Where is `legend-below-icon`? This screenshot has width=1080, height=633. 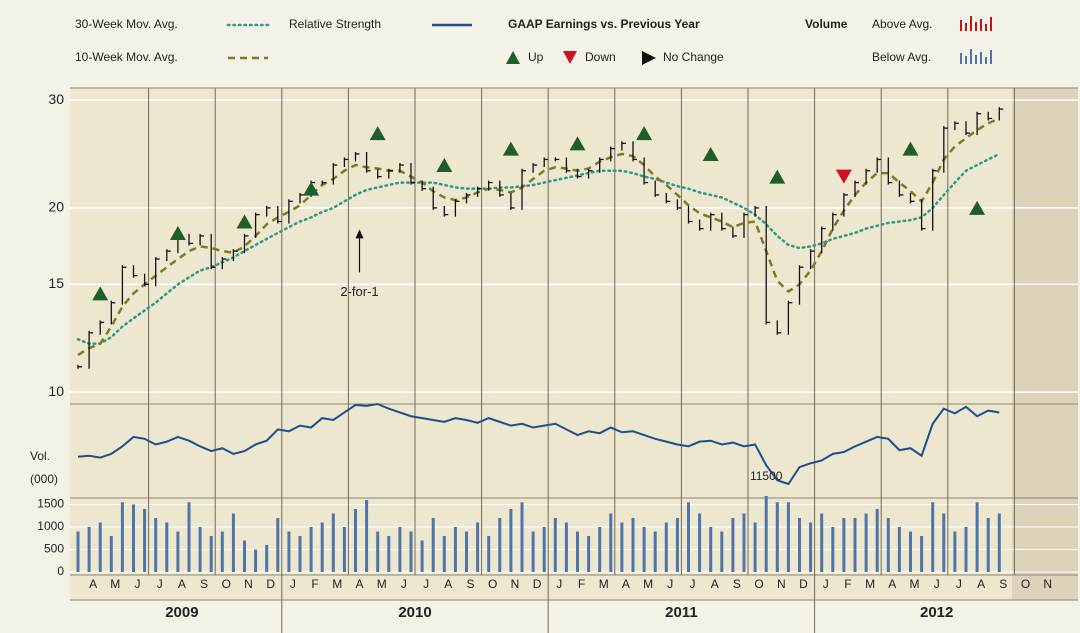 legend-below-icon is located at coordinates (976, 56).